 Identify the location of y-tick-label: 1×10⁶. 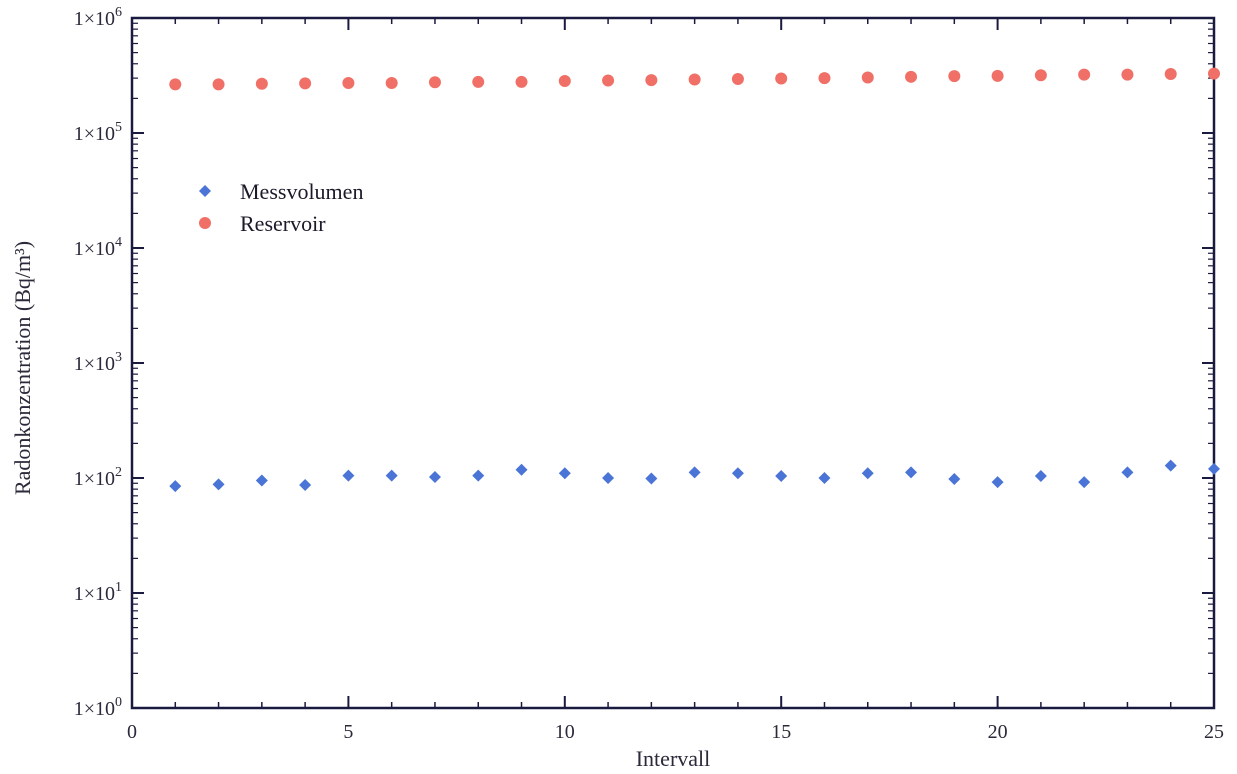
(98, 17).